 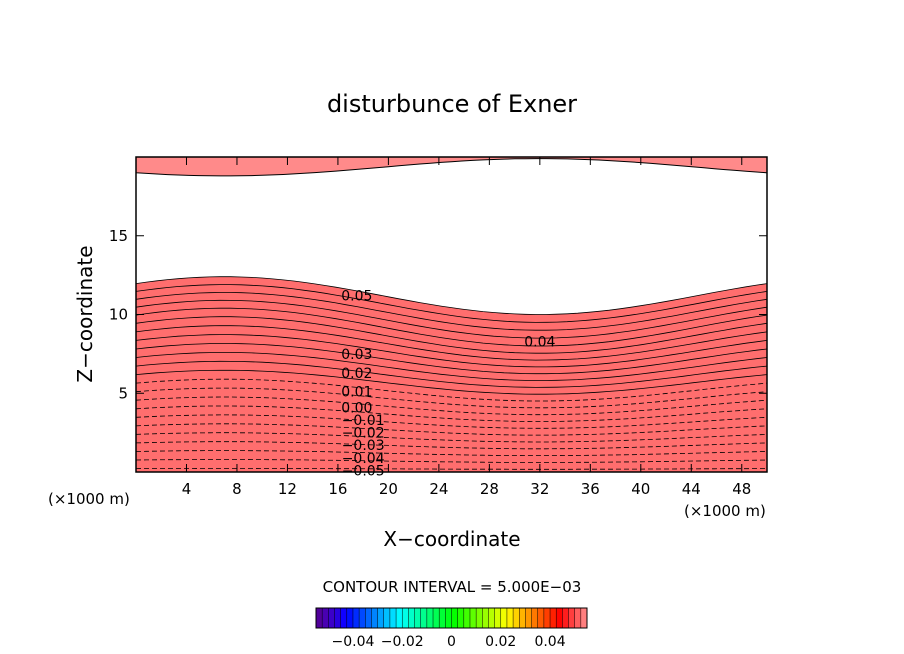 I want to click on x-unit-left: (×1000 m), so click(x=89, y=499).